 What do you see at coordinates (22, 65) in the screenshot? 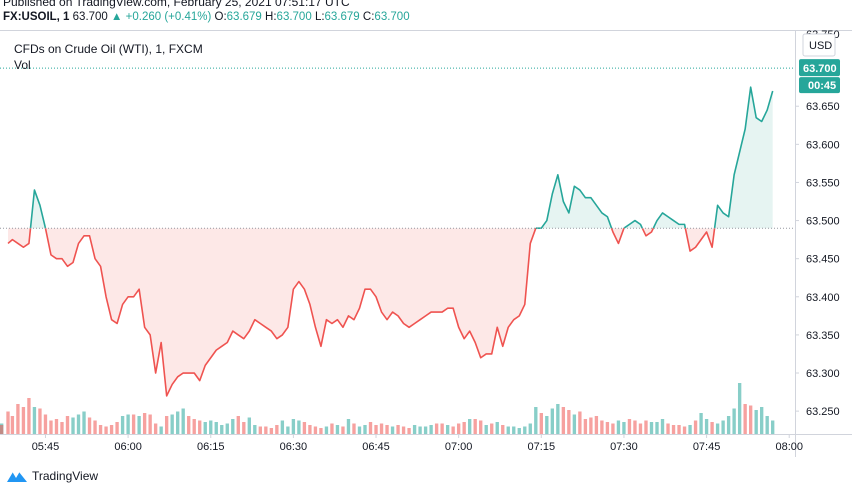
I see `volume-legend-label: Vol` at bounding box center [22, 65].